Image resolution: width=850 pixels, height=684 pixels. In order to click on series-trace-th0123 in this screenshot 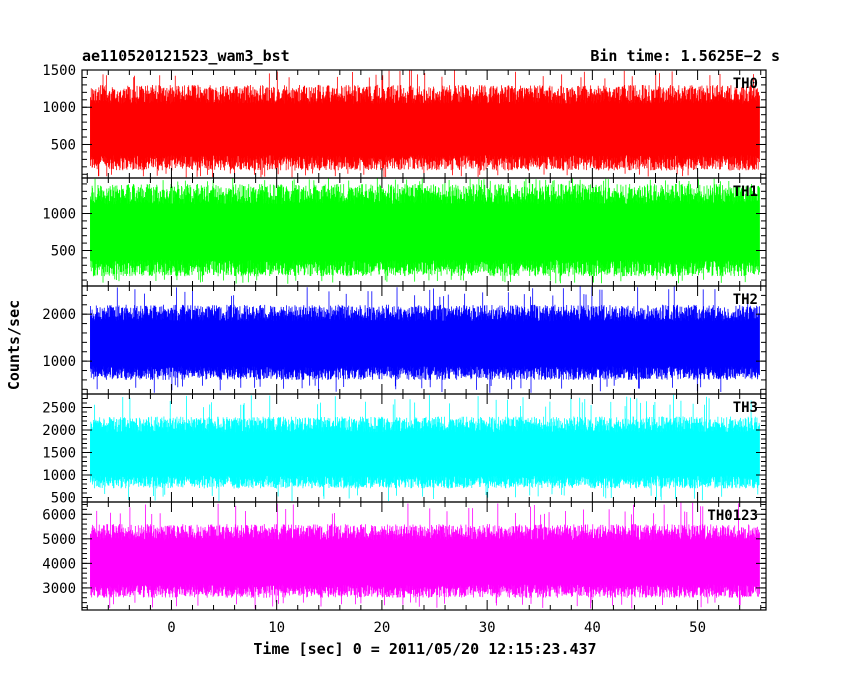, I will do `click(425, 555)`.